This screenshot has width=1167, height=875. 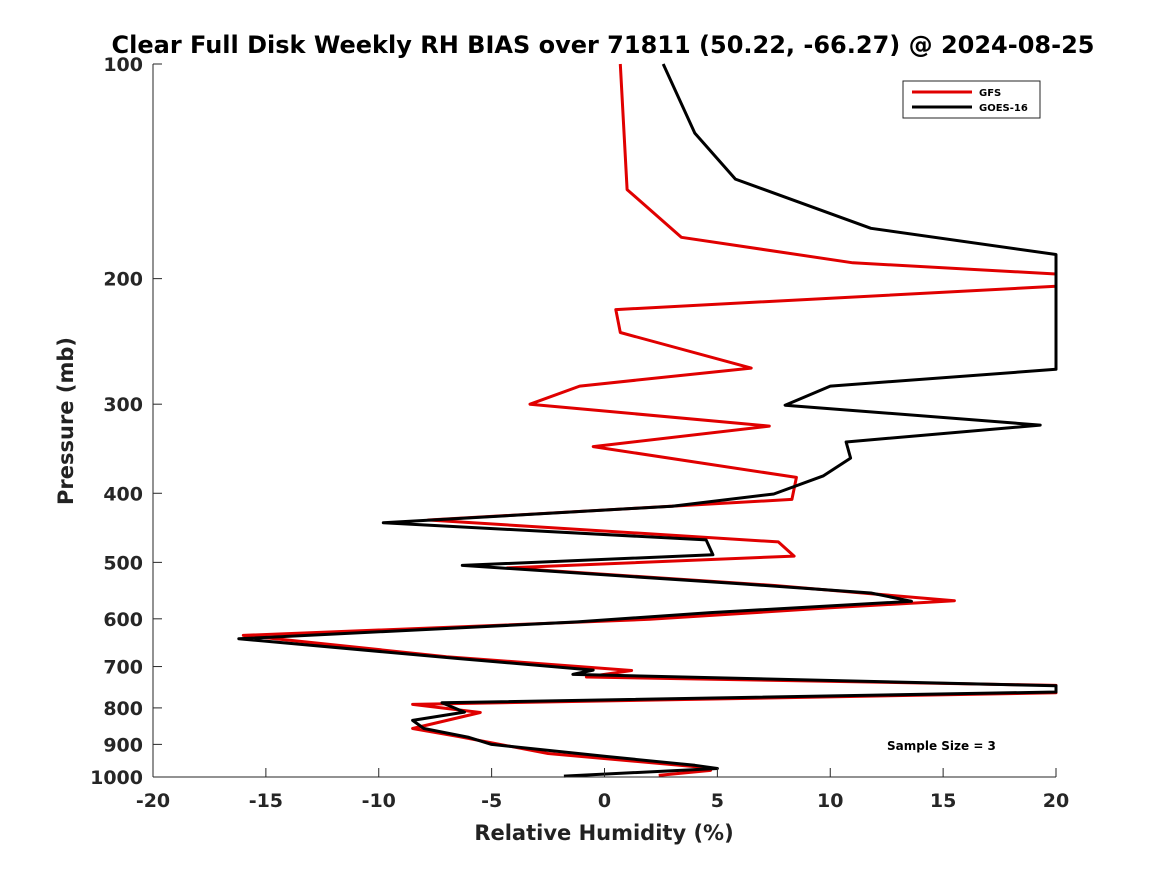 I want to click on y-tick-label: 500, so click(x=123, y=563).